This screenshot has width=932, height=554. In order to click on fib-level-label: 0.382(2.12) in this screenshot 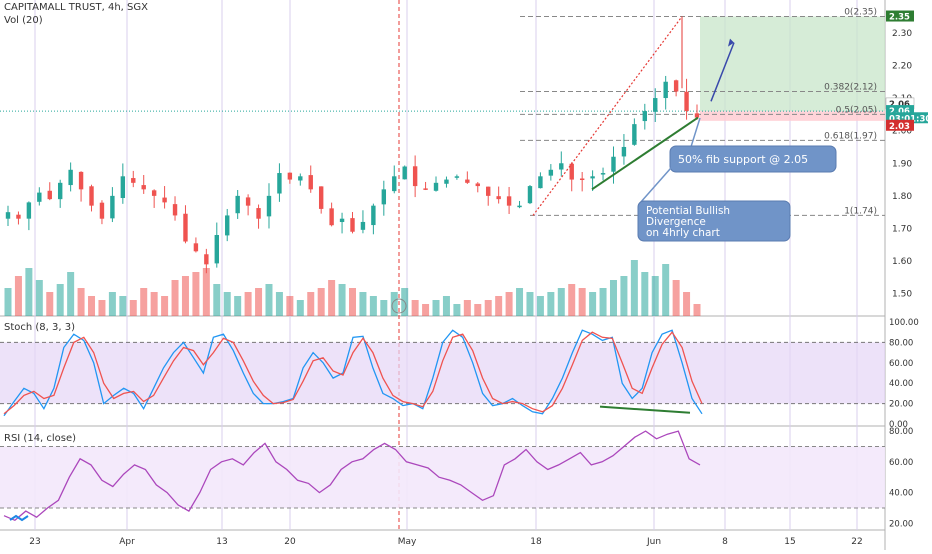, I will do `click(850, 88)`.